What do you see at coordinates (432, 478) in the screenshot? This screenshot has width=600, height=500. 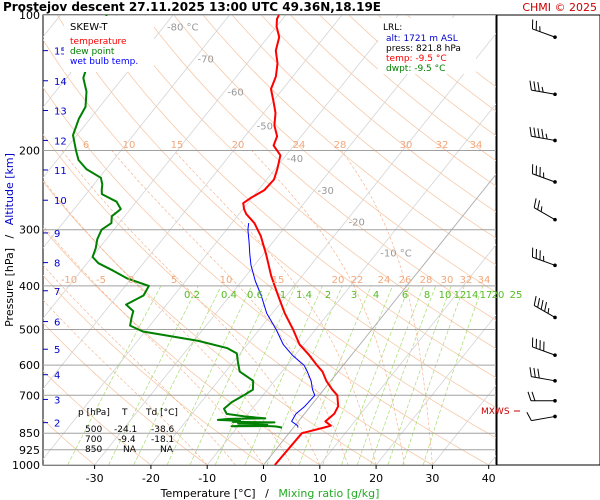 I see `x-tick-label: 30` at bounding box center [432, 478].